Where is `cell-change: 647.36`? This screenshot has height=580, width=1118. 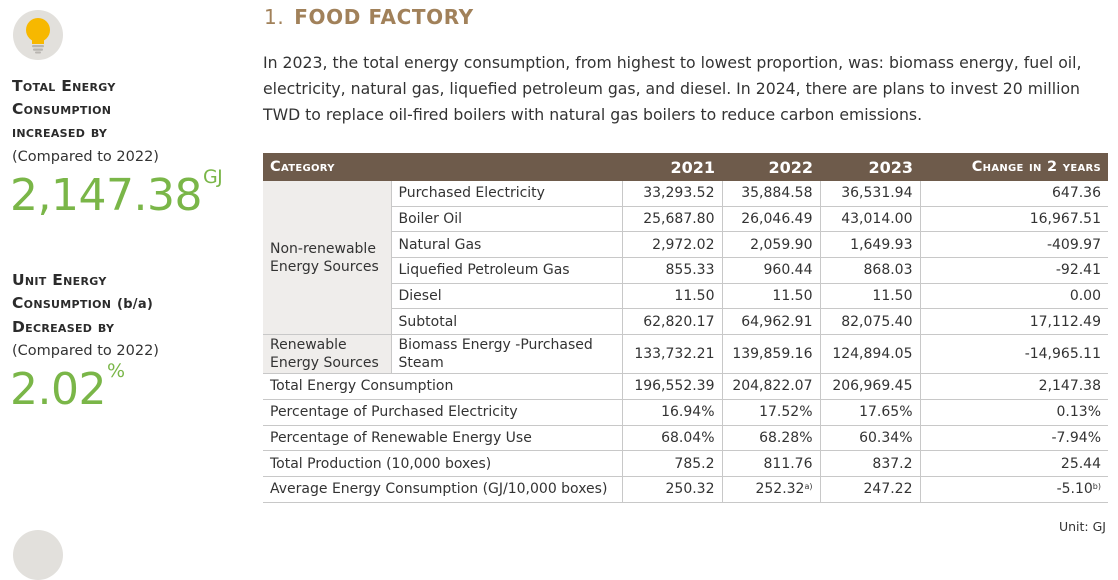 cell-change: 647.36 is located at coordinates (1013, 194).